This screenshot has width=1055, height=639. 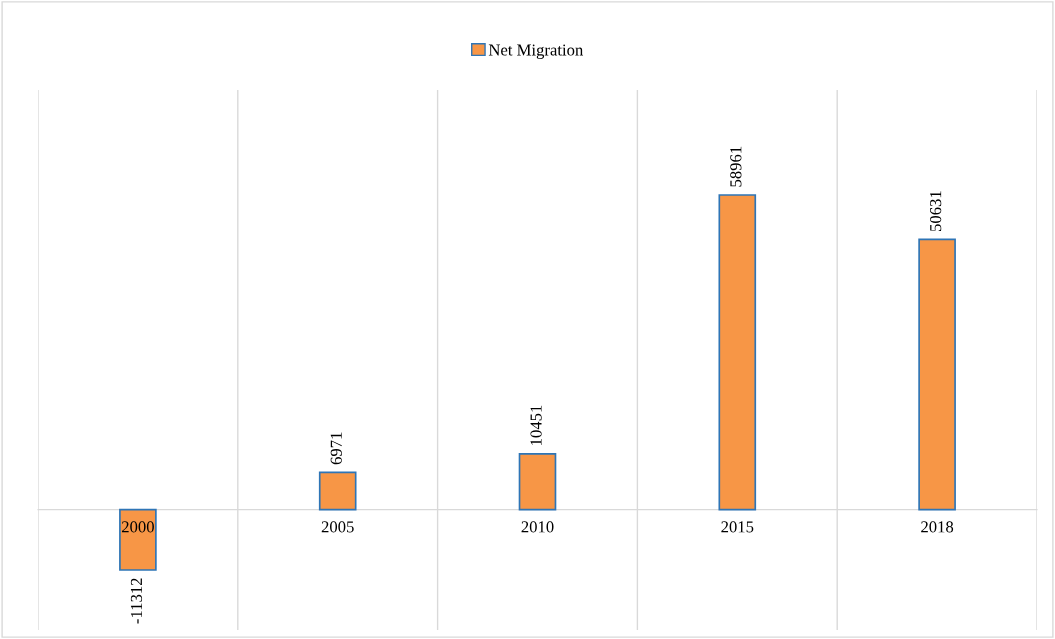 What do you see at coordinates (536, 52) in the screenshot?
I see `legend-label: Net Migration` at bounding box center [536, 52].